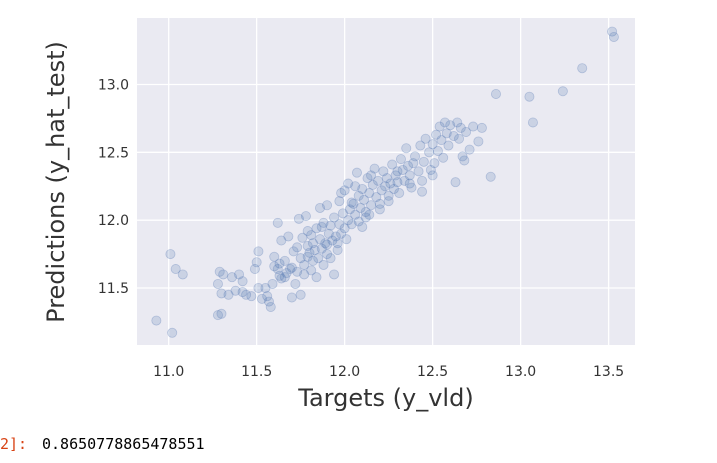 The height and width of the screenshot is (463, 717). I want to click on notebook-output-row: 2]: 0.8650778865478551, so click(358, 445).